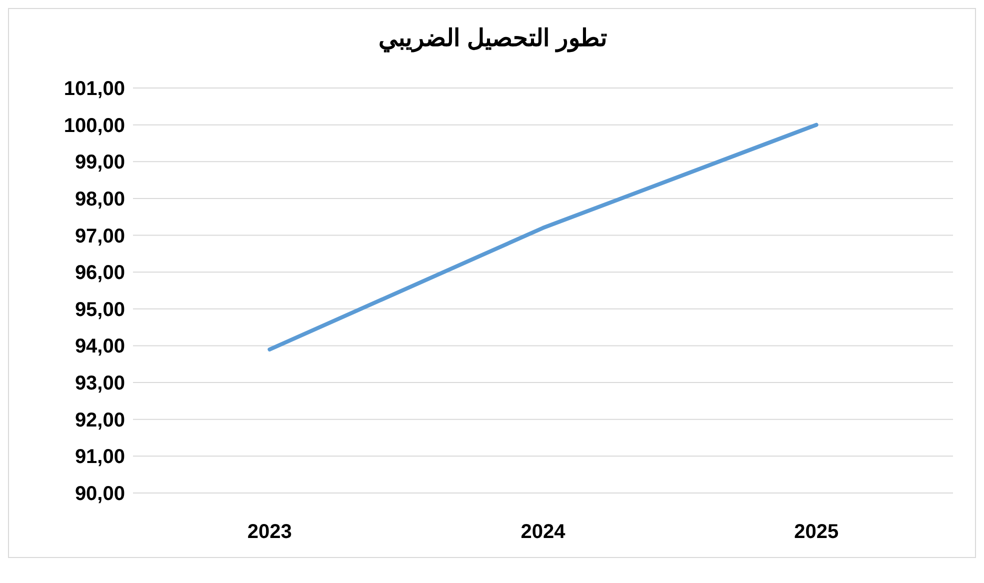  Describe the element at coordinates (99, 163) in the screenshot. I see `y-tick-label: 99,00` at that location.